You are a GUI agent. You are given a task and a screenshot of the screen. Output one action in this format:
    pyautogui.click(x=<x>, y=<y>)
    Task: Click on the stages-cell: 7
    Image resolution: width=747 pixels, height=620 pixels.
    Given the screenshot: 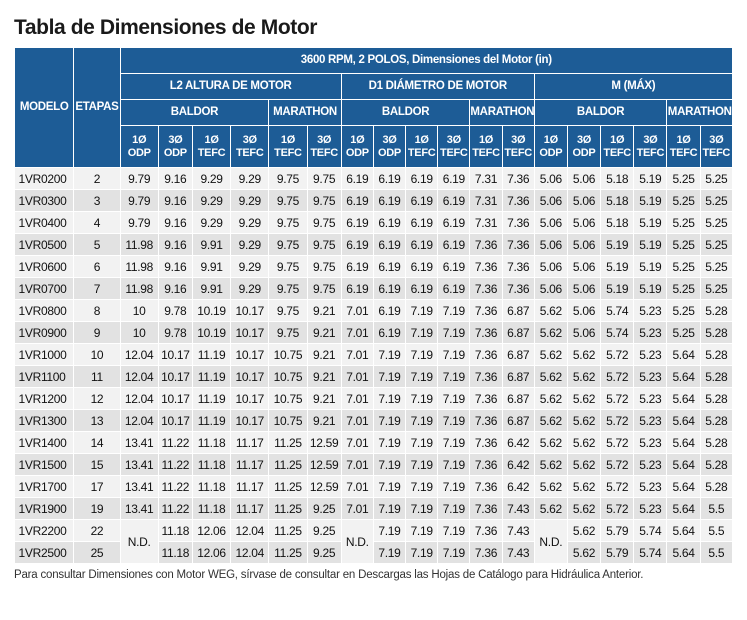 What is the action you would take?
    pyautogui.click(x=97, y=288)
    